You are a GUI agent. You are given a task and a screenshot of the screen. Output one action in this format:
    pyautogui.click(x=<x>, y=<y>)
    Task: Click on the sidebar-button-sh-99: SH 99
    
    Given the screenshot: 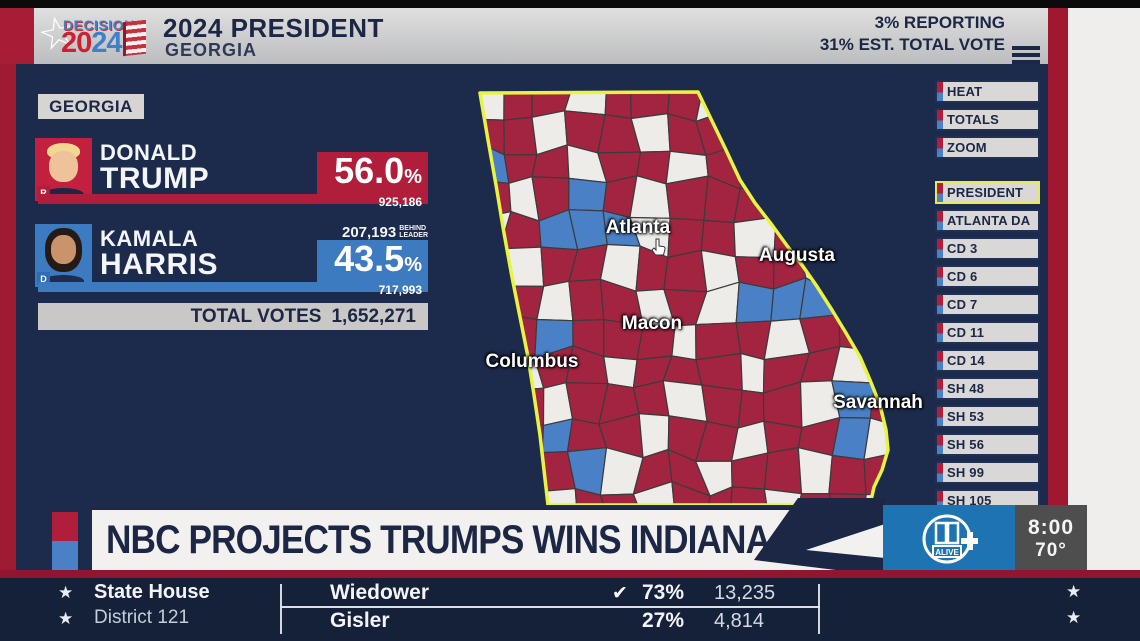 What is the action you would take?
    pyautogui.click(x=987, y=472)
    